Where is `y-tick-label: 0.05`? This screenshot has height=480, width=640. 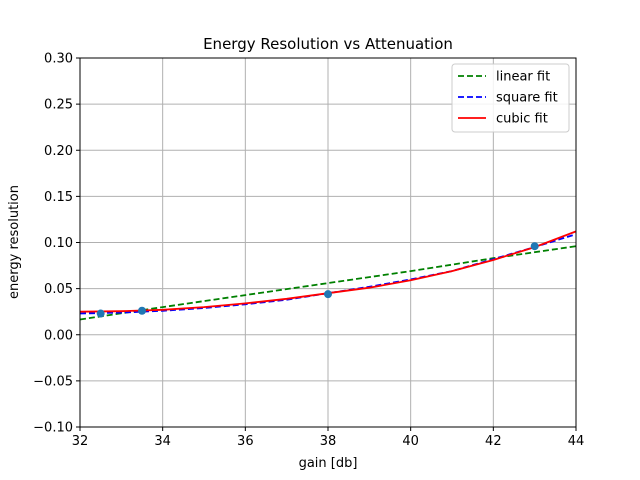 y-tick-label: 0.05 is located at coordinates (58, 289).